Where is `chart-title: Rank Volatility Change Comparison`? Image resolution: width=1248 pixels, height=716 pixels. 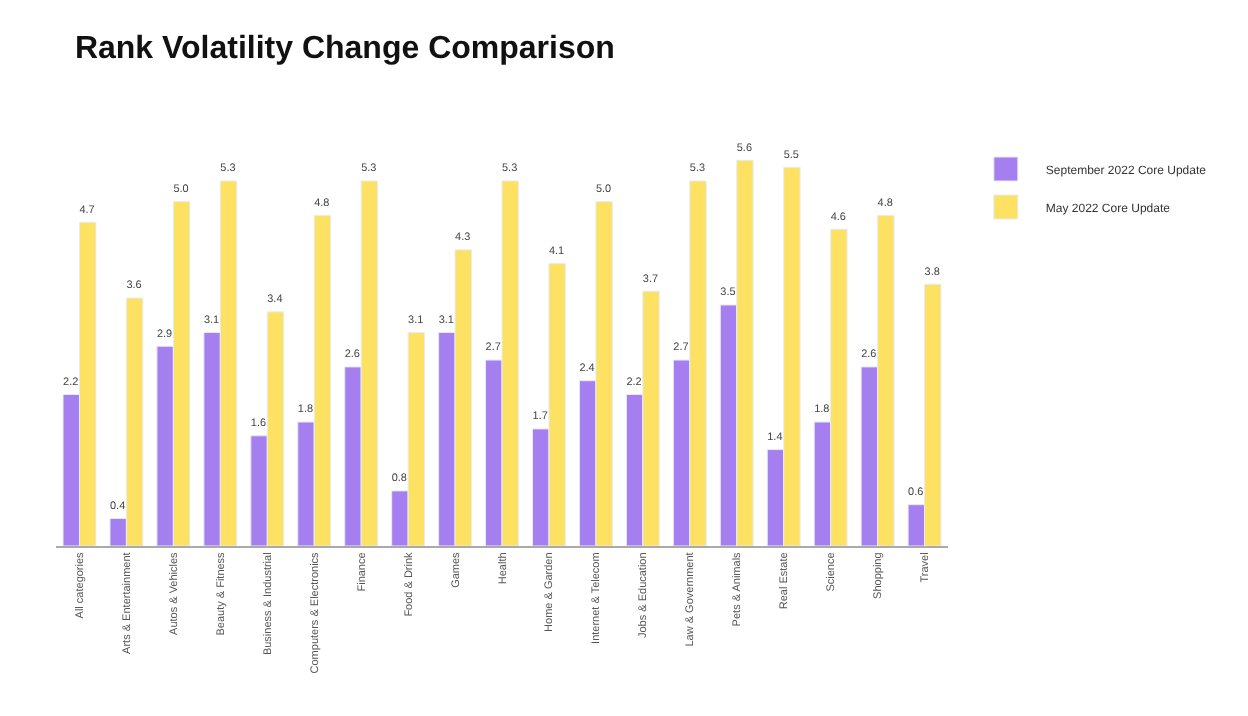 chart-title: Rank Volatility Change Comparison is located at coordinates (344, 49).